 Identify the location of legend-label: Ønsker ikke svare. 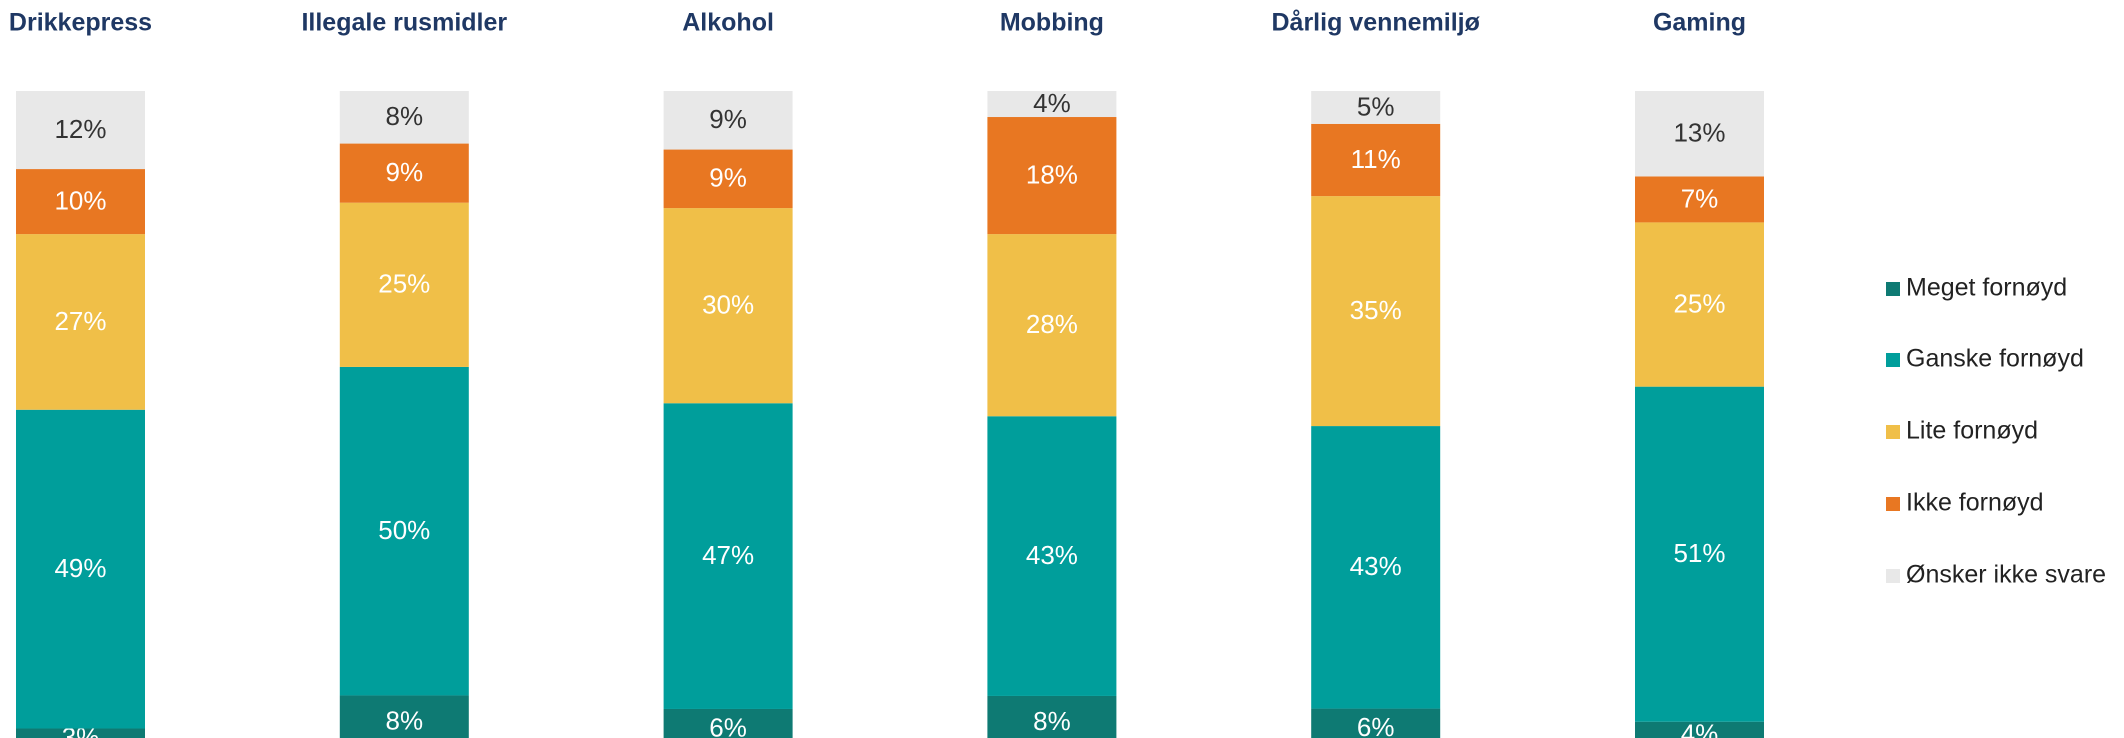
(2006, 575).